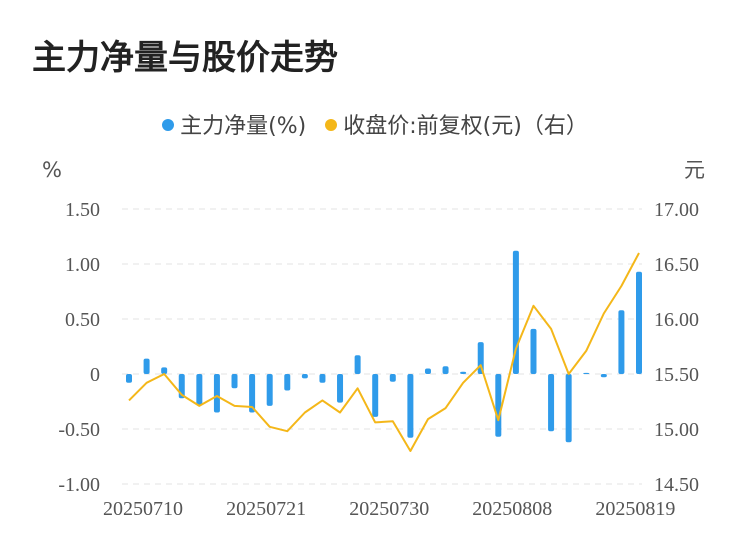 The width and height of the screenshot is (750, 558). What do you see at coordinates (82, 320) in the screenshot?
I see `left-tick-label: 0.50` at bounding box center [82, 320].